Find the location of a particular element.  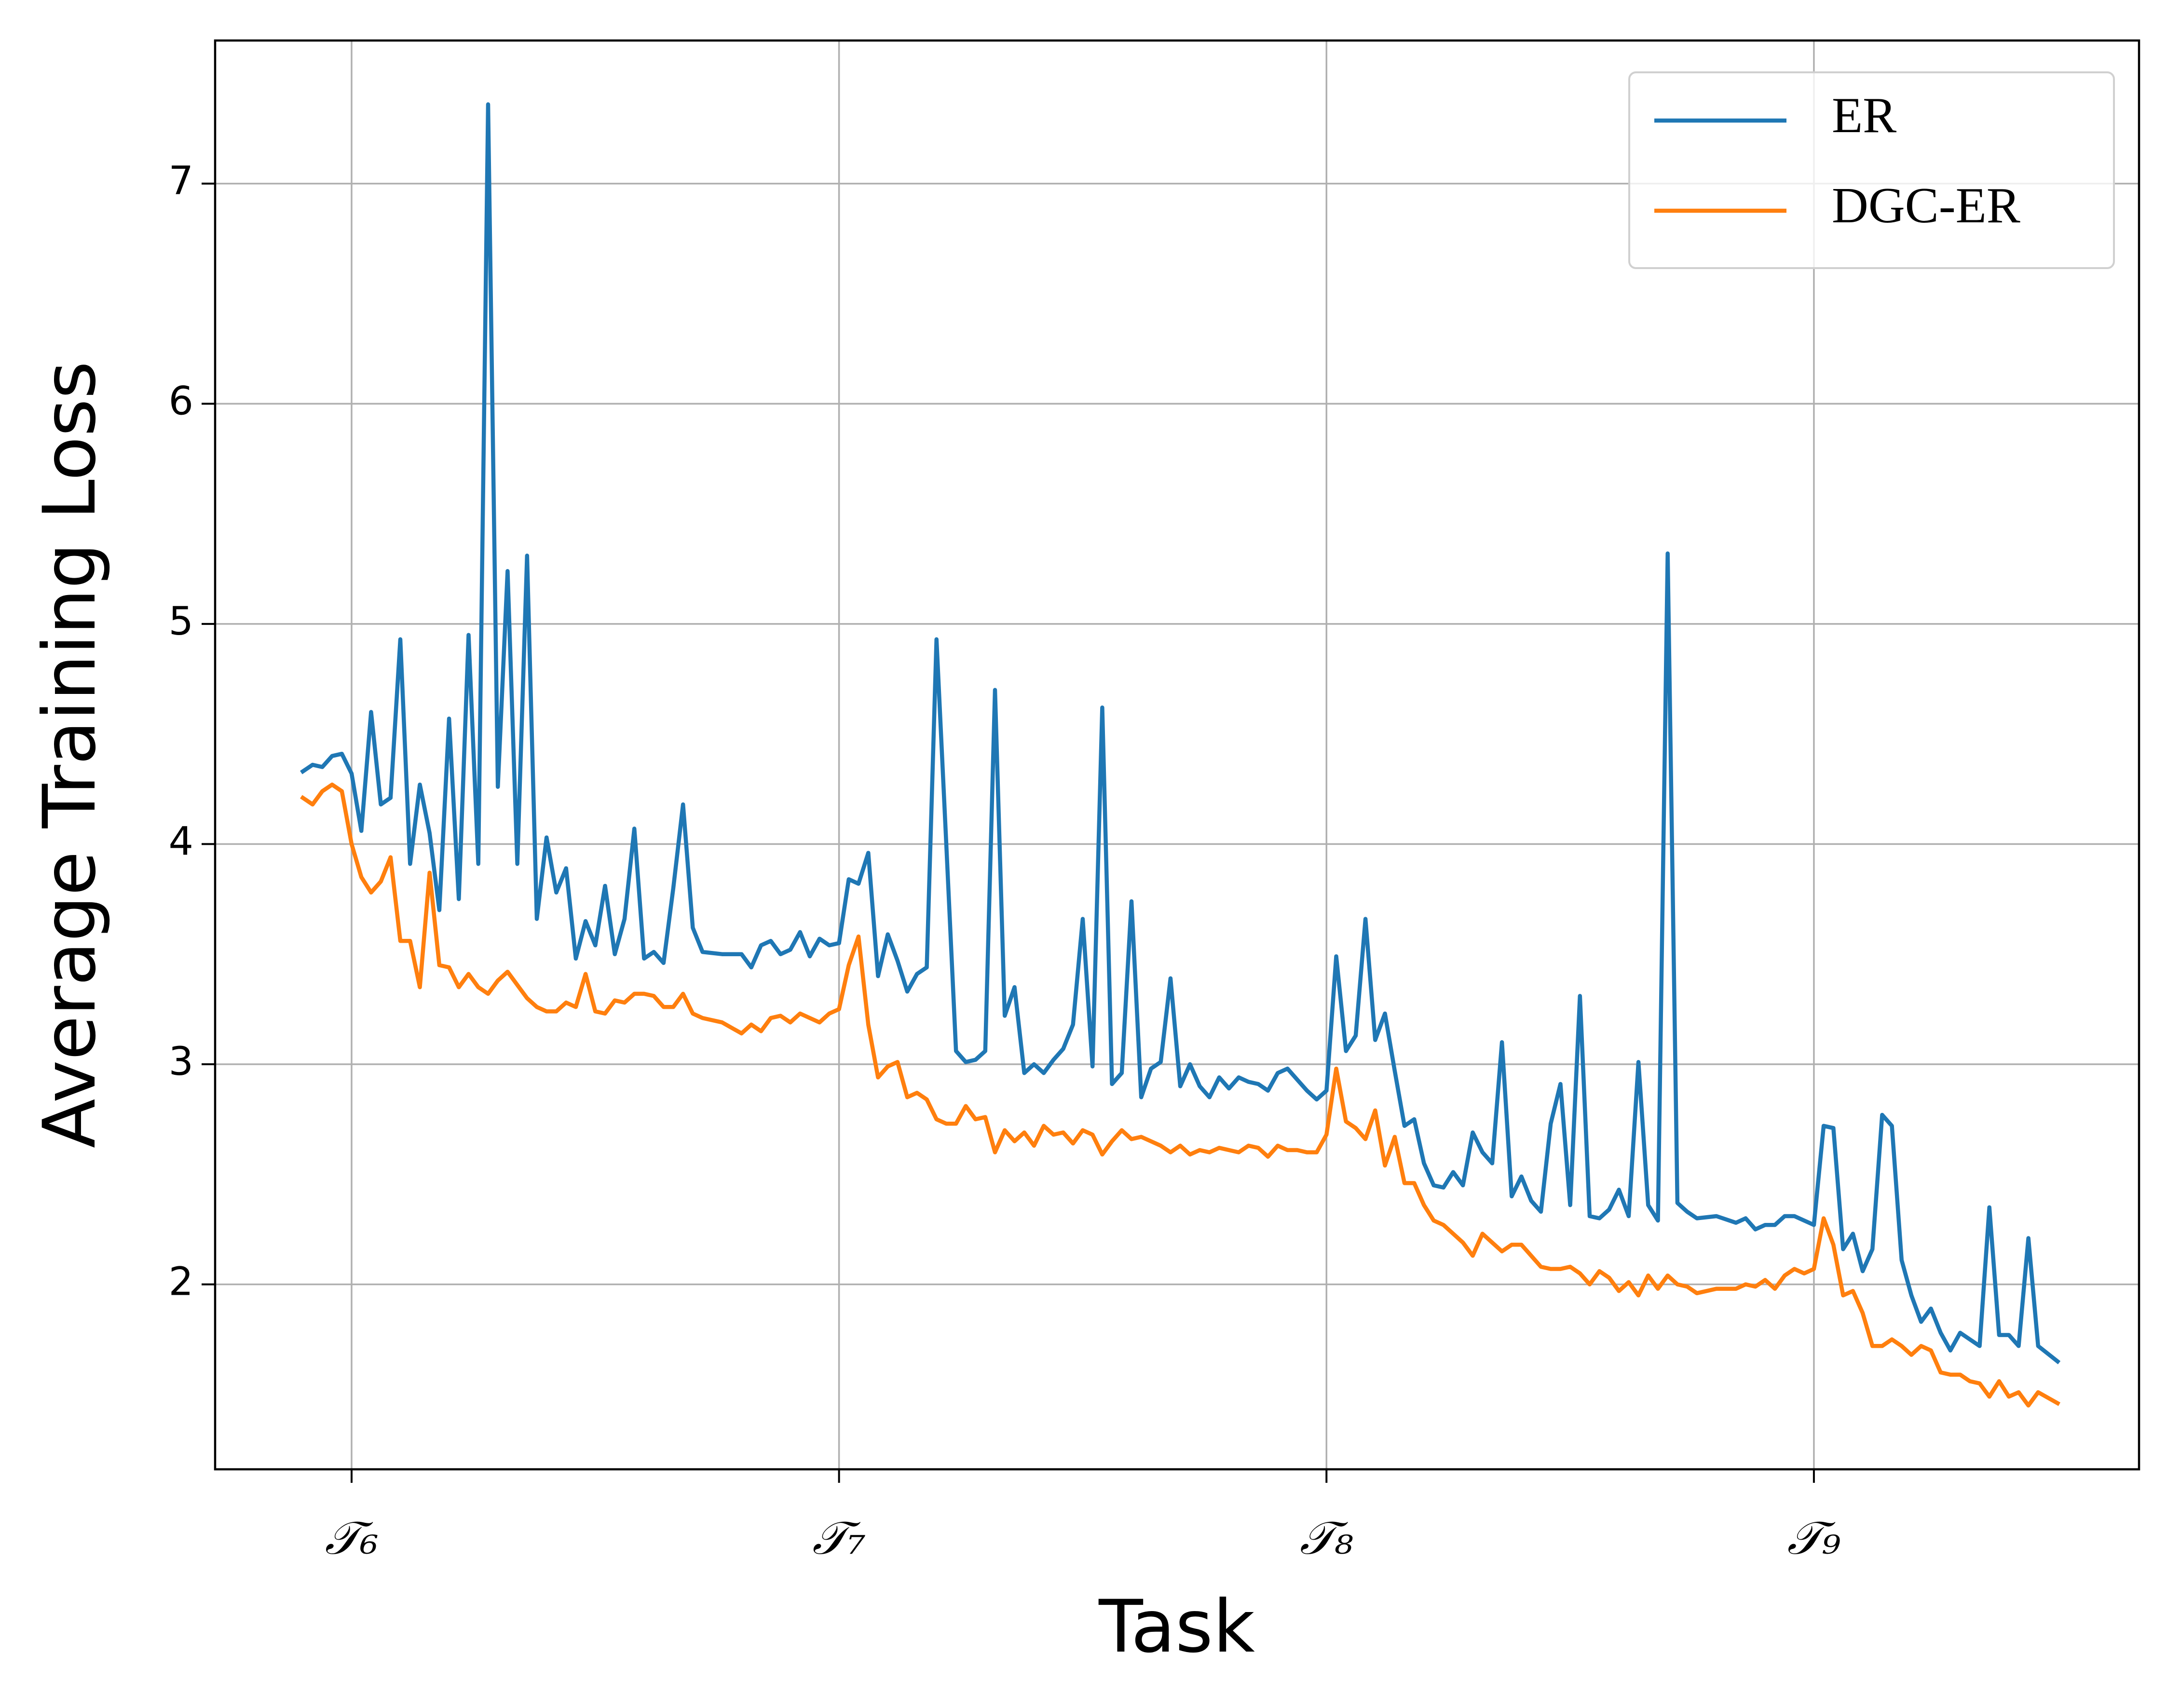

y-tick-label: 3 is located at coordinates (181, 1061).